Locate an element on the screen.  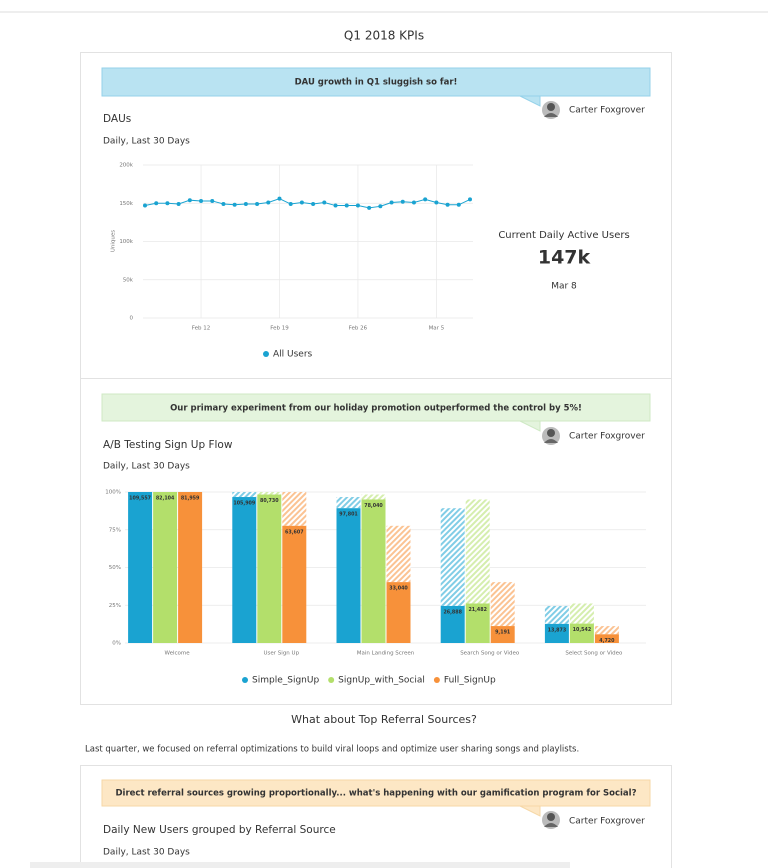
data-label: 81,959 is located at coordinates (190, 499).